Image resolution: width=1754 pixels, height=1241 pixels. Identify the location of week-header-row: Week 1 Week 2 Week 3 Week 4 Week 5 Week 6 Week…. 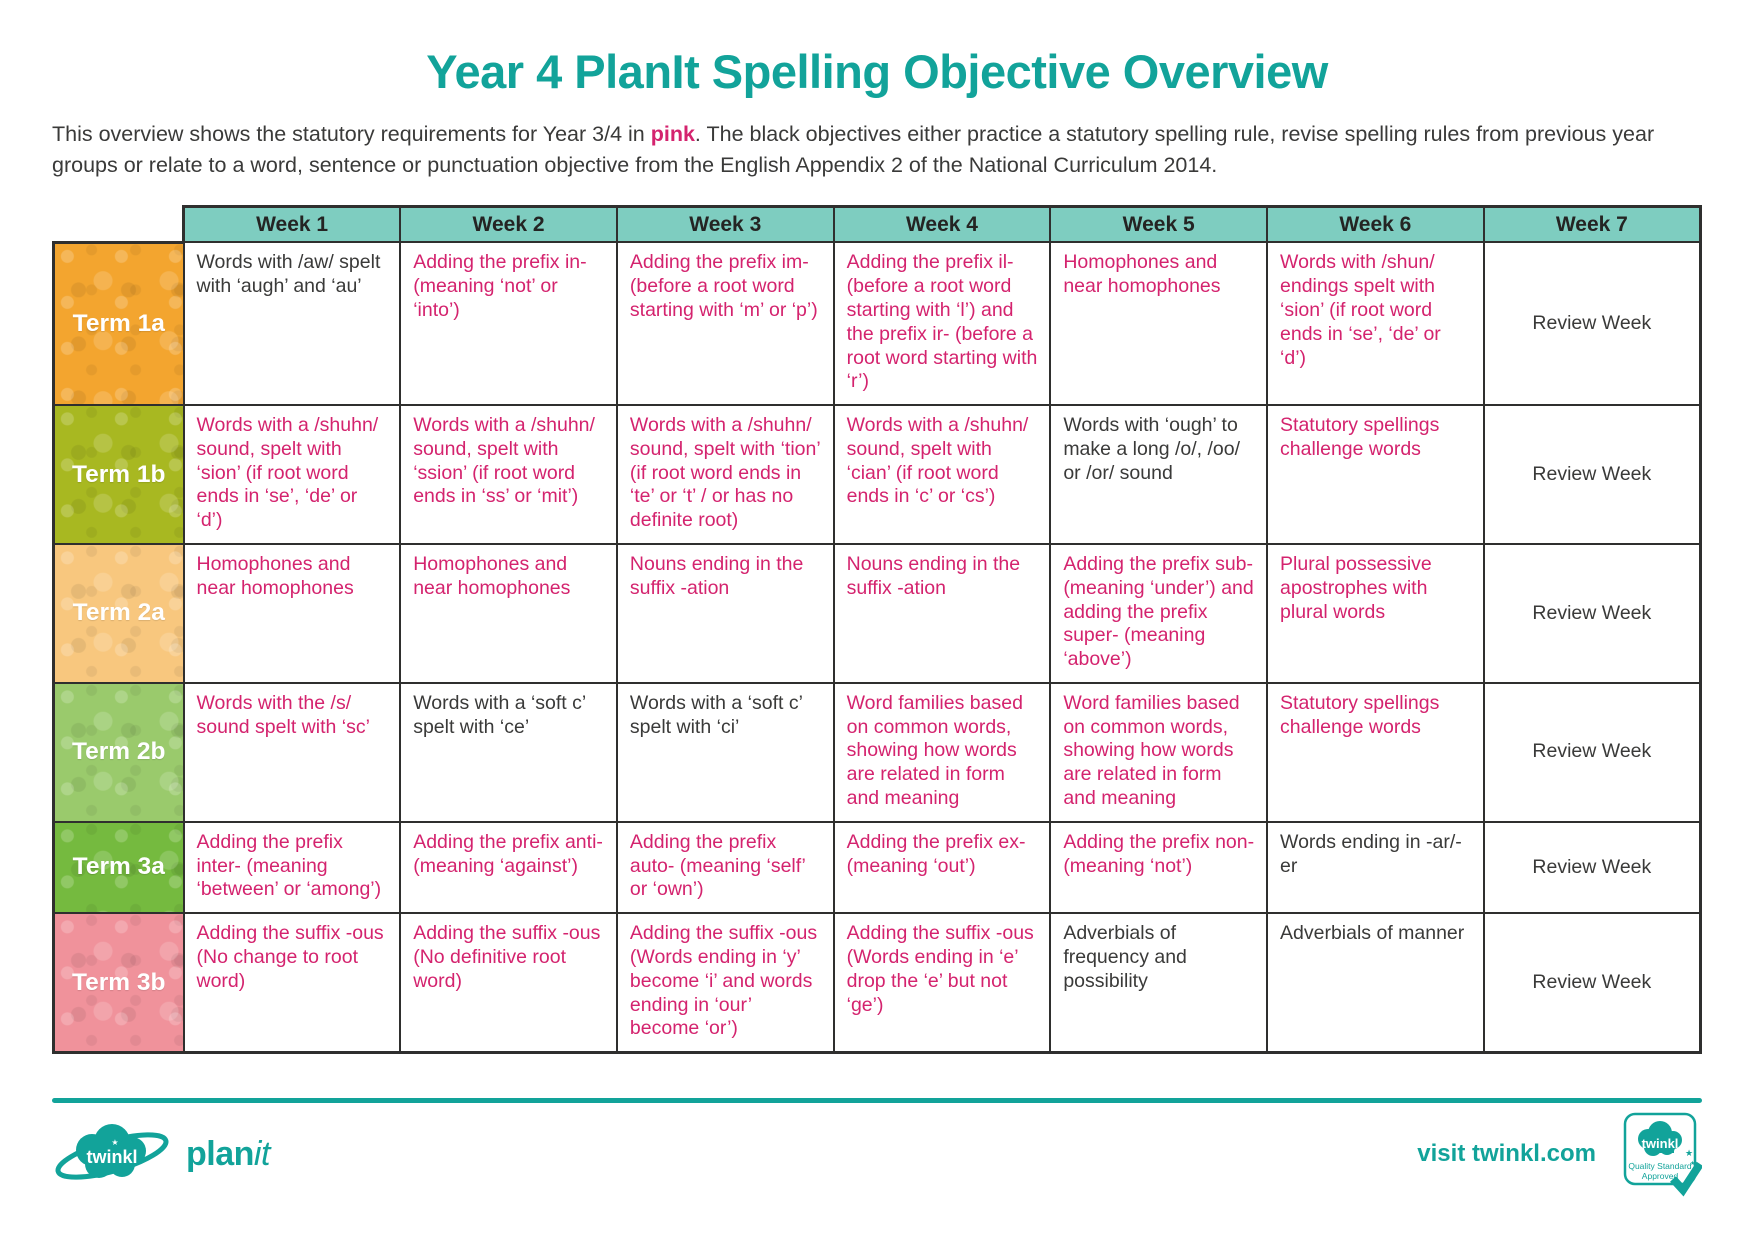
(878, 224).